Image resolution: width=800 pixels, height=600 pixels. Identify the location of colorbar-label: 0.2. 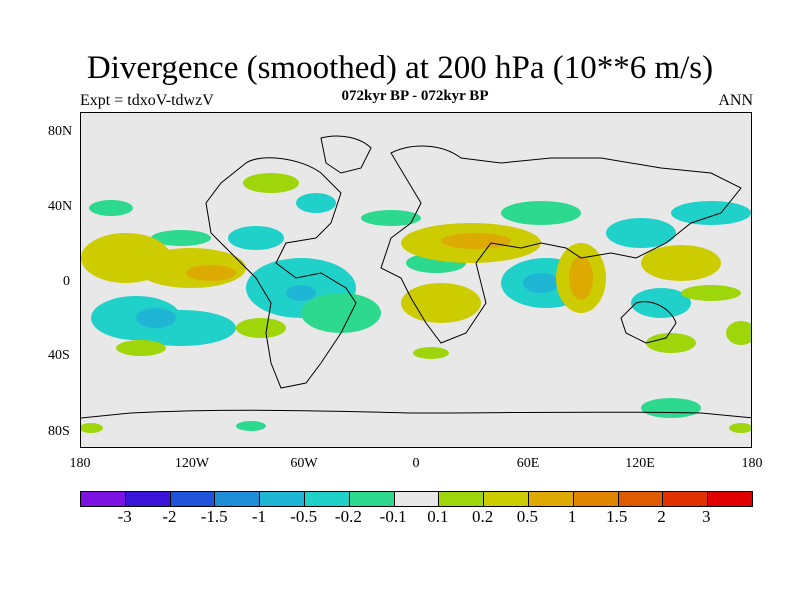
(482, 516).